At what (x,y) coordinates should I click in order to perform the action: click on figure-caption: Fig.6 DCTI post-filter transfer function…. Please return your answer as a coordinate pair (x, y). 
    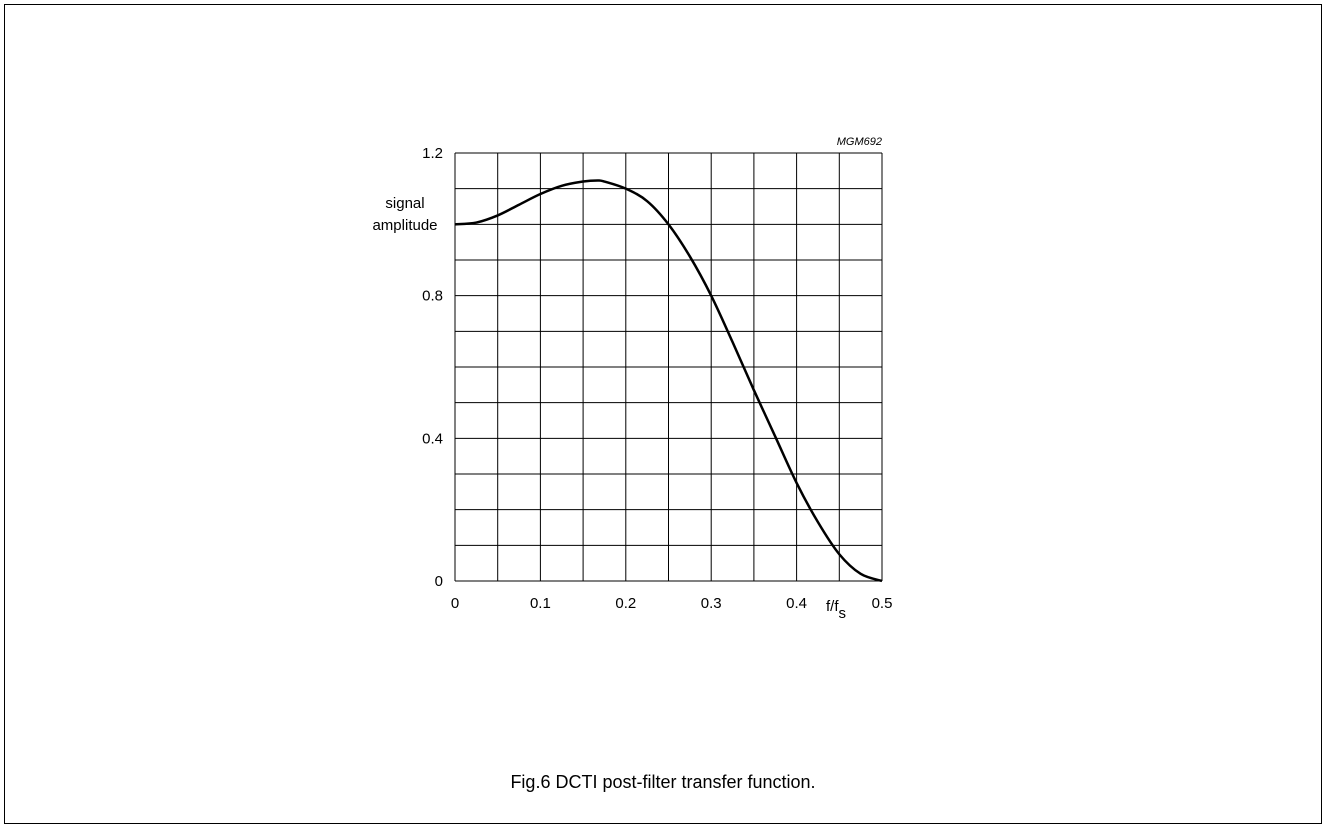
    Looking at the image, I should click on (663, 782).